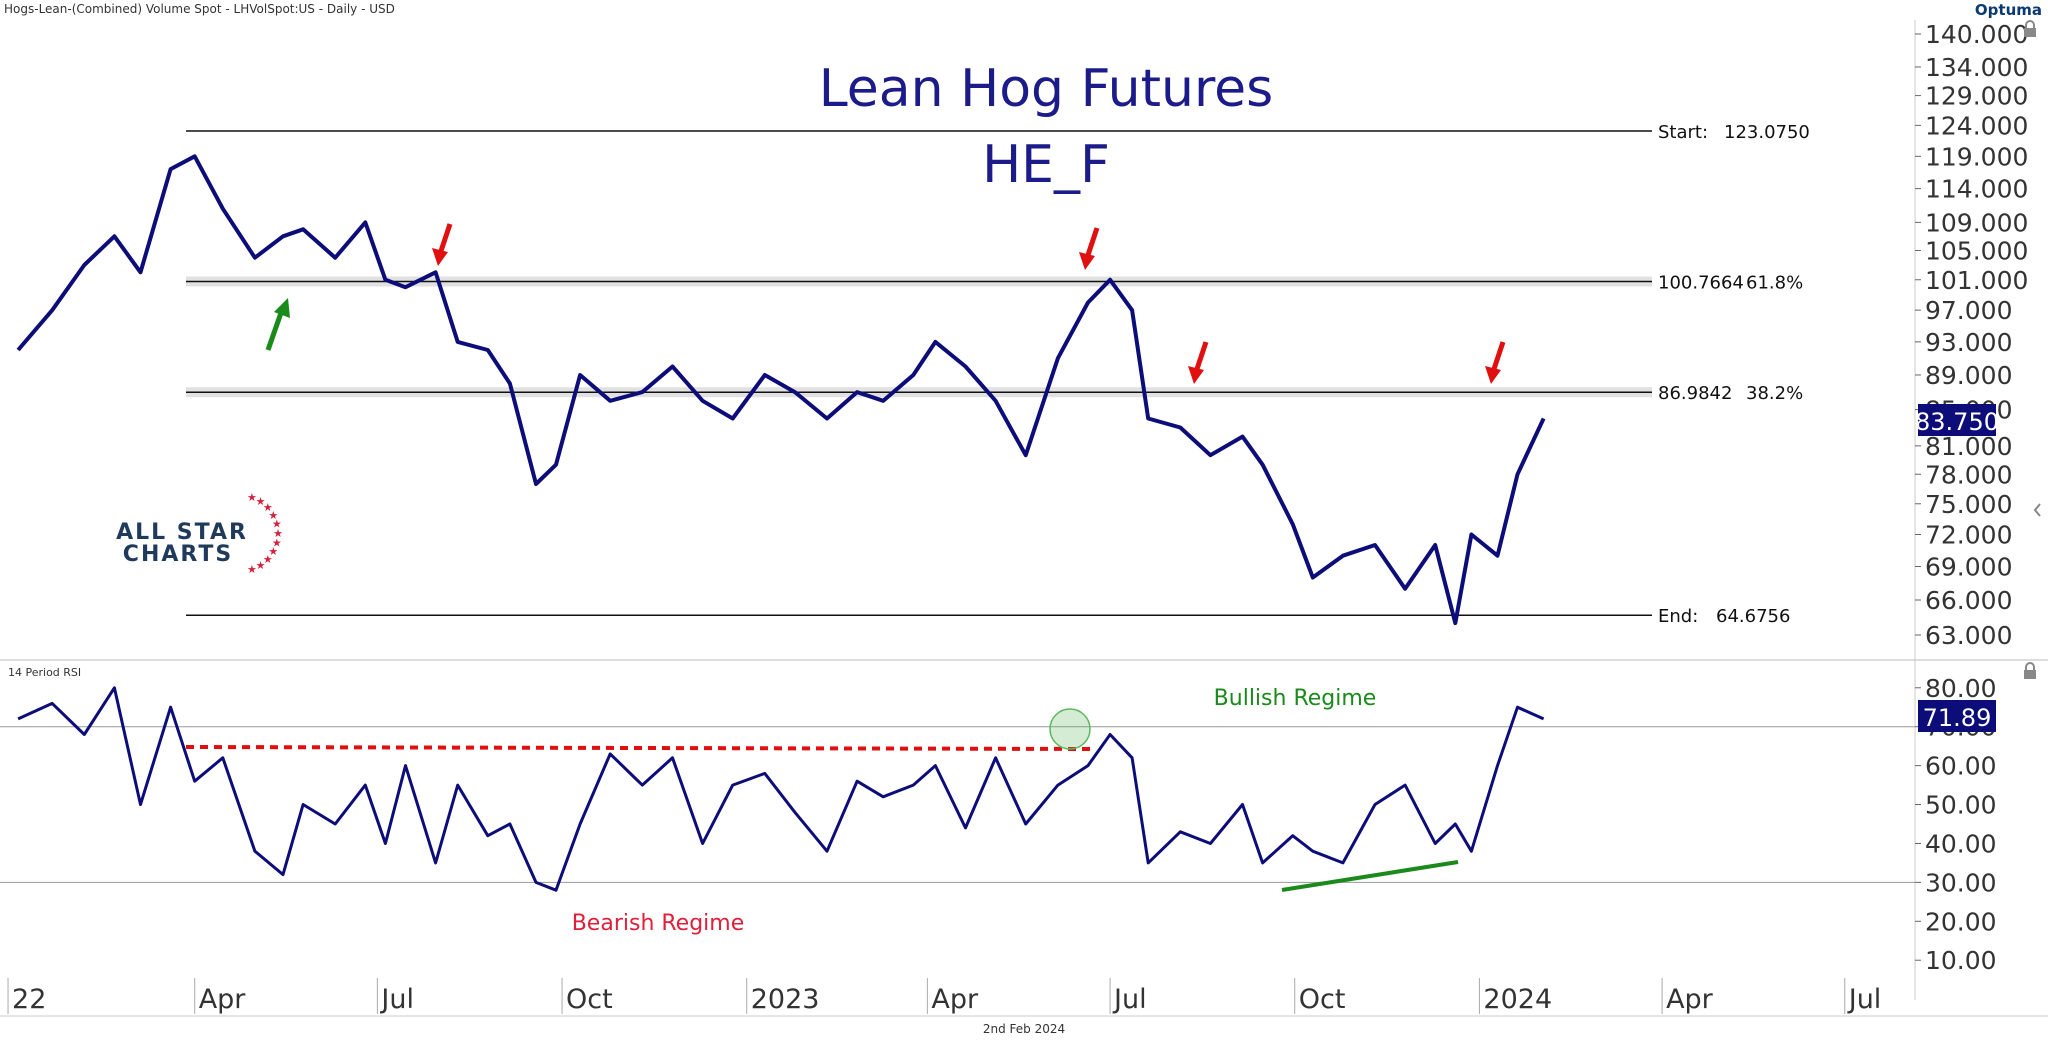 This screenshot has height=1044, width=2048. What do you see at coordinates (182, 532) in the screenshot?
I see `logo-line1: ALL STAR` at bounding box center [182, 532].